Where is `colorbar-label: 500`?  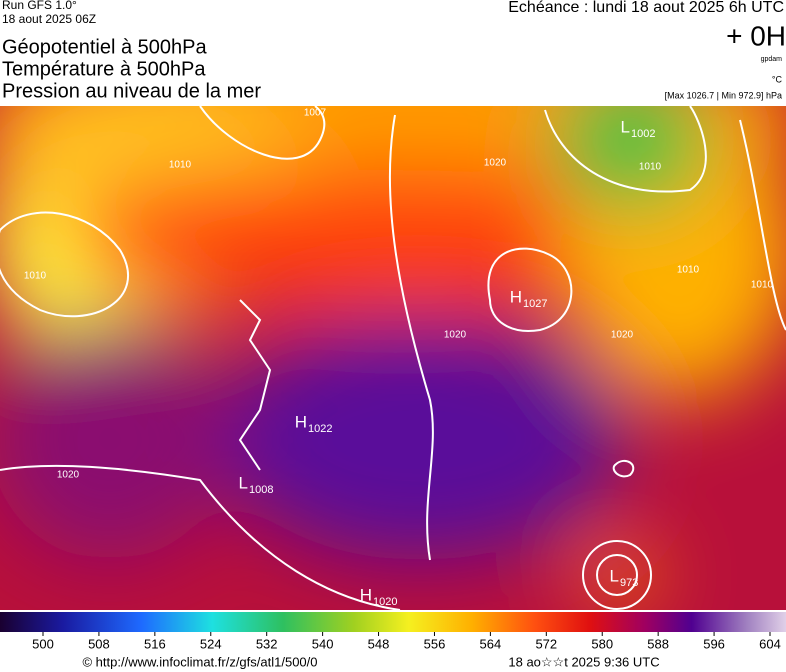
colorbar-label: 500 is located at coordinates (43, 643).